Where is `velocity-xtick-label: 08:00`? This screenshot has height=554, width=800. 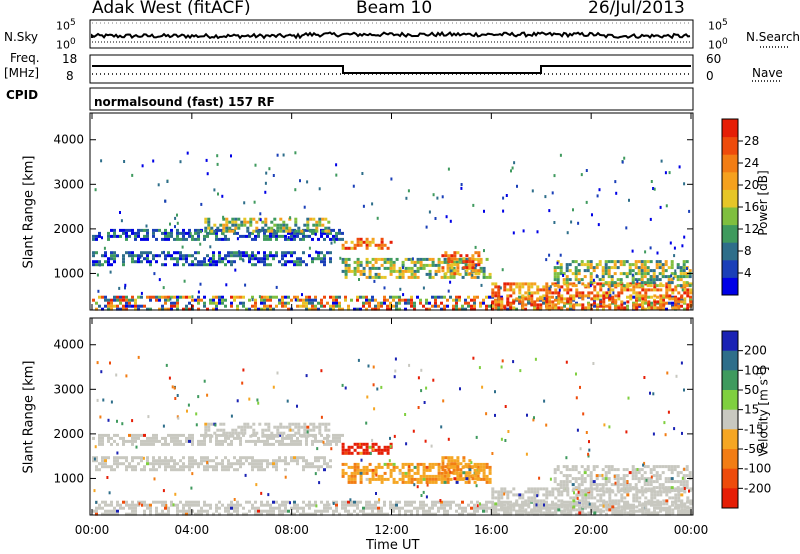 velocity-xtick-label: 08:00 is located at coordinates (291, 530).